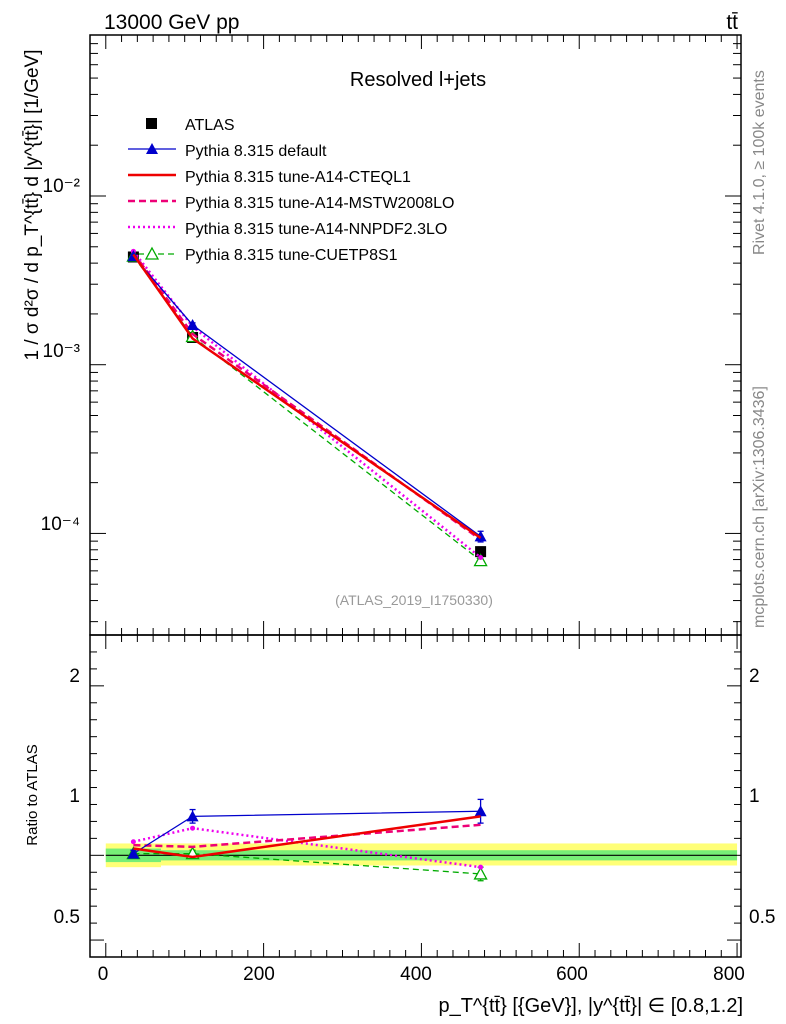  What do you see at coordinates (754, 796) in the screenshot?
I see `ratio-y-tick-label-right: 1` at bounding box center [754, 796].